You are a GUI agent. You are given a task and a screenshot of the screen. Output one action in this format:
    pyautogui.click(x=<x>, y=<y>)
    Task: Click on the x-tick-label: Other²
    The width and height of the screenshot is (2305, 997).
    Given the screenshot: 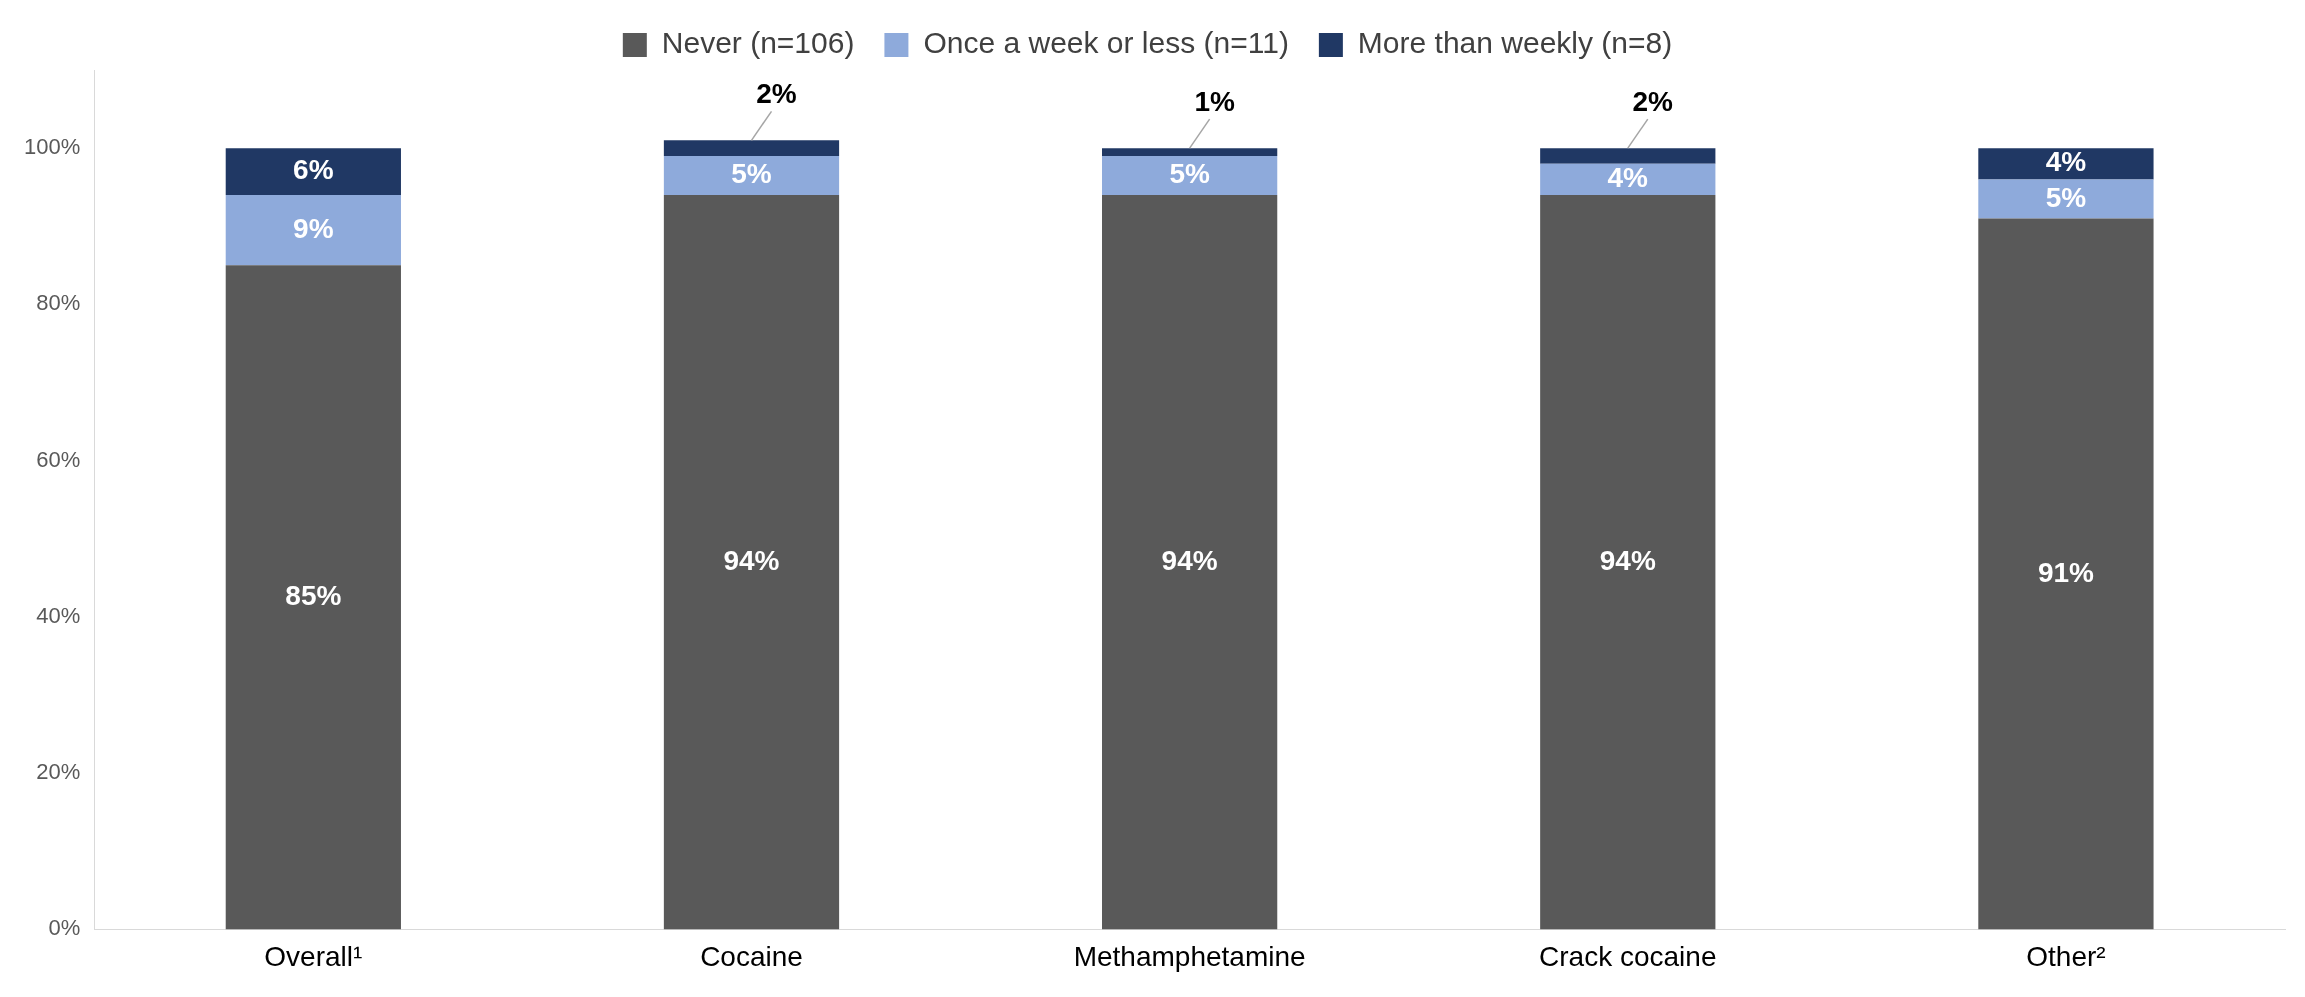 What is the action you would take?
    pyautogui.click(x=2066, y=956)
    